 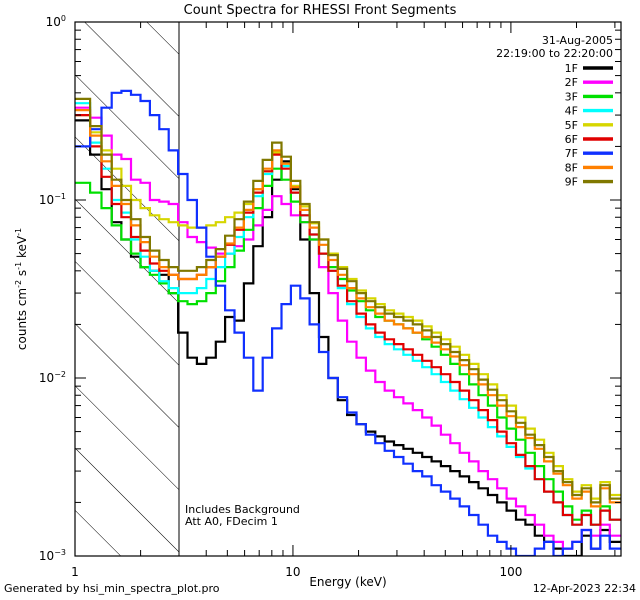 What do you see at coordinates (320, 10) in the screenshot?
I see `page-title: Count Spectra for RHESSI Front Segments` at bounding box center [320, 10].